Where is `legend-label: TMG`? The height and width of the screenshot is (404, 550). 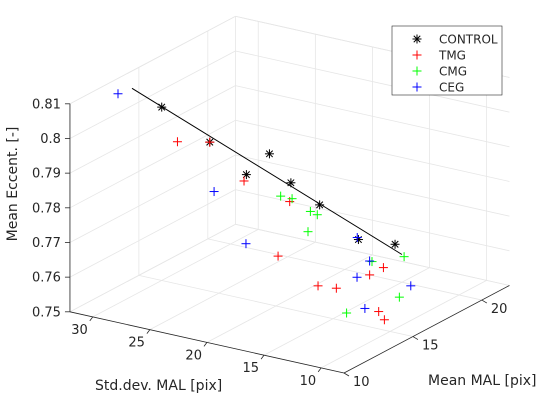
legend-label: TMG is located at coordinates (452, 56).